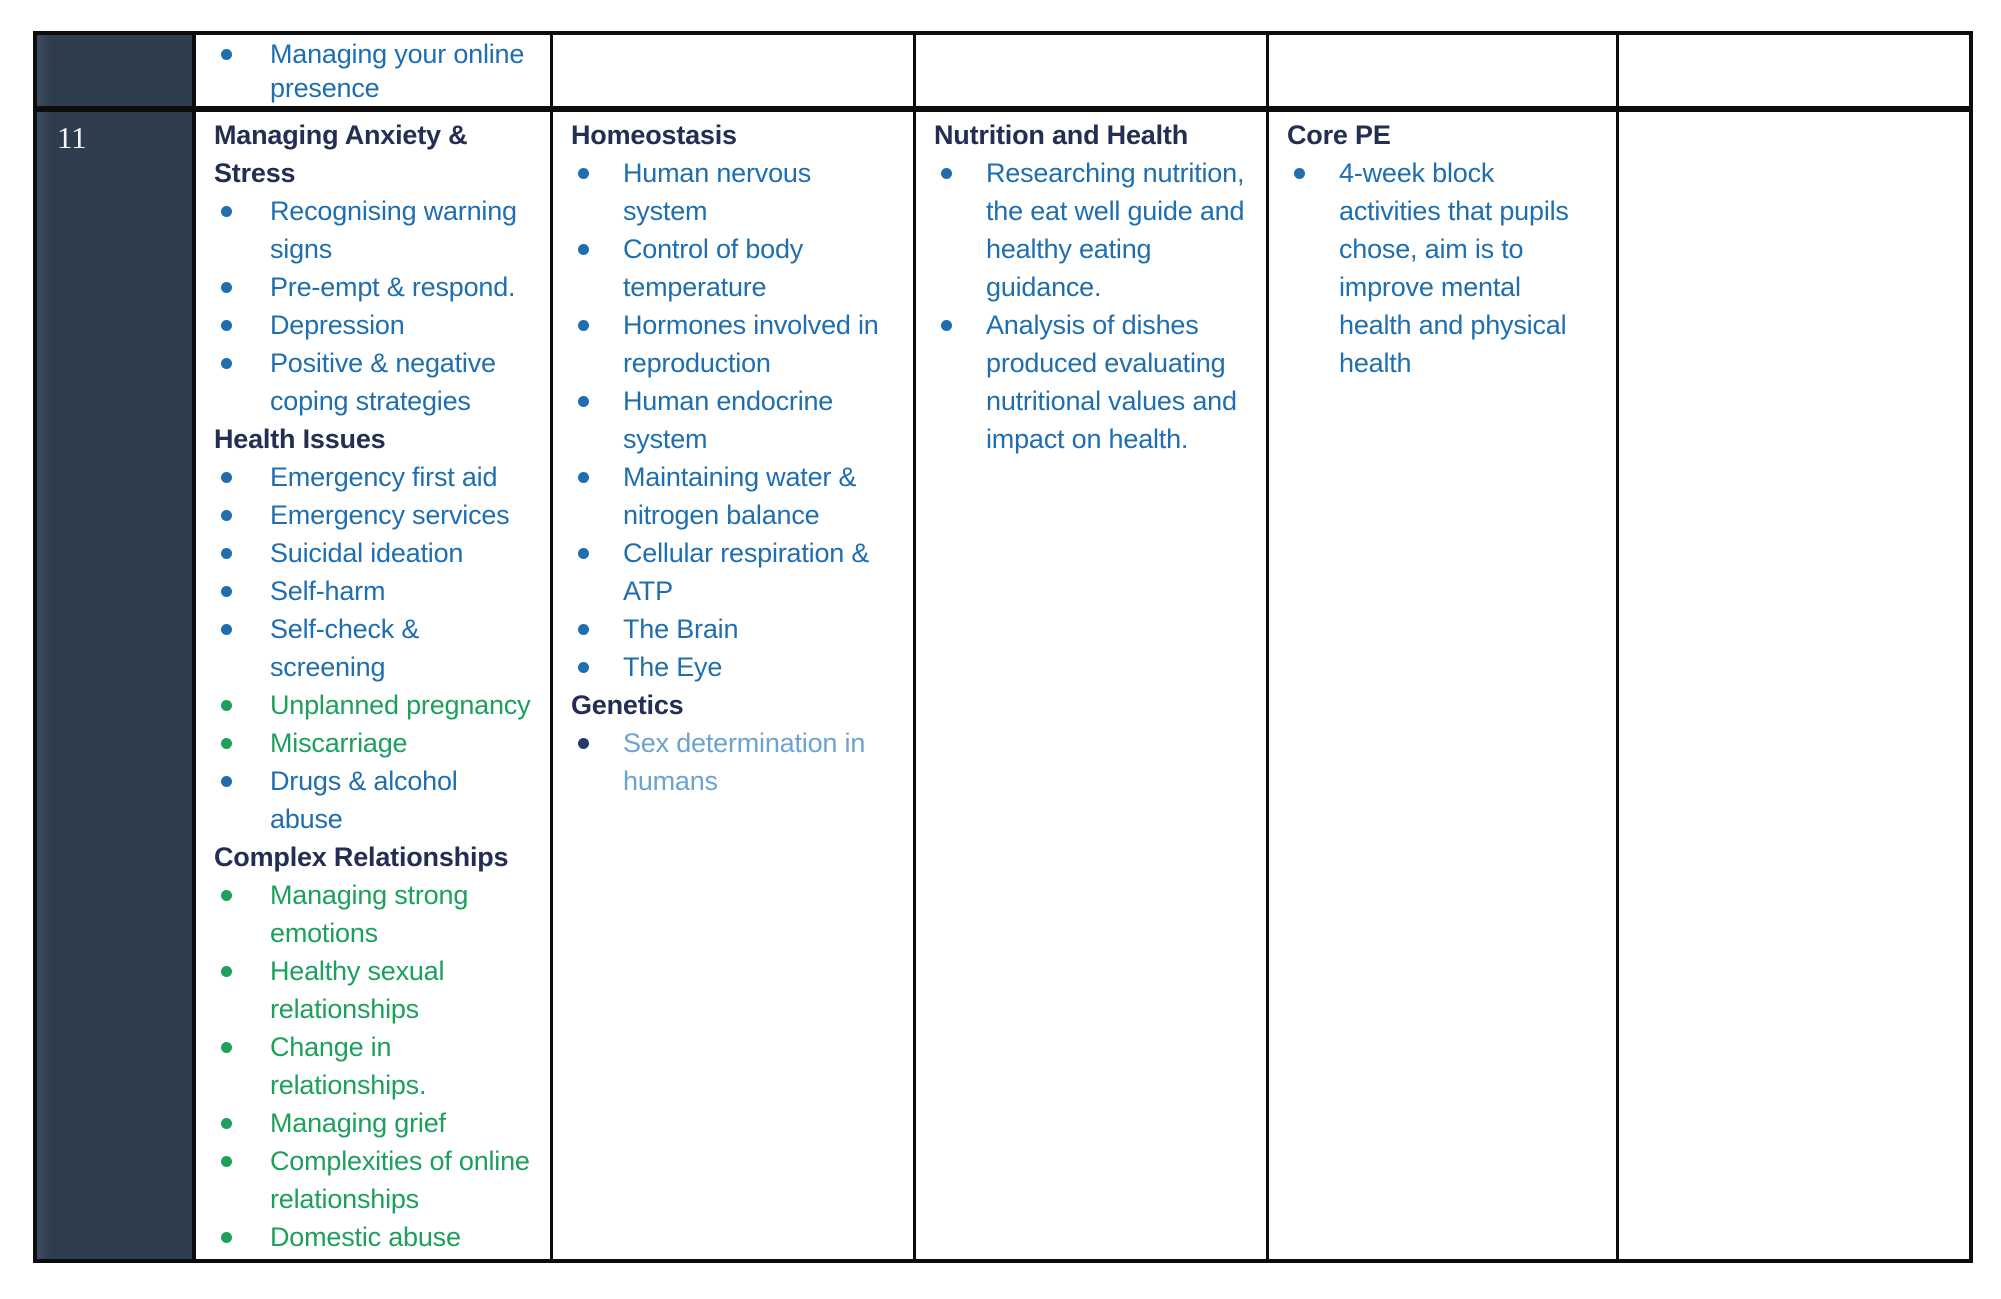 The height and width of the screenshot is (1299, 2001). I want to click on section-heading: Core PE, so click(1339, 135).